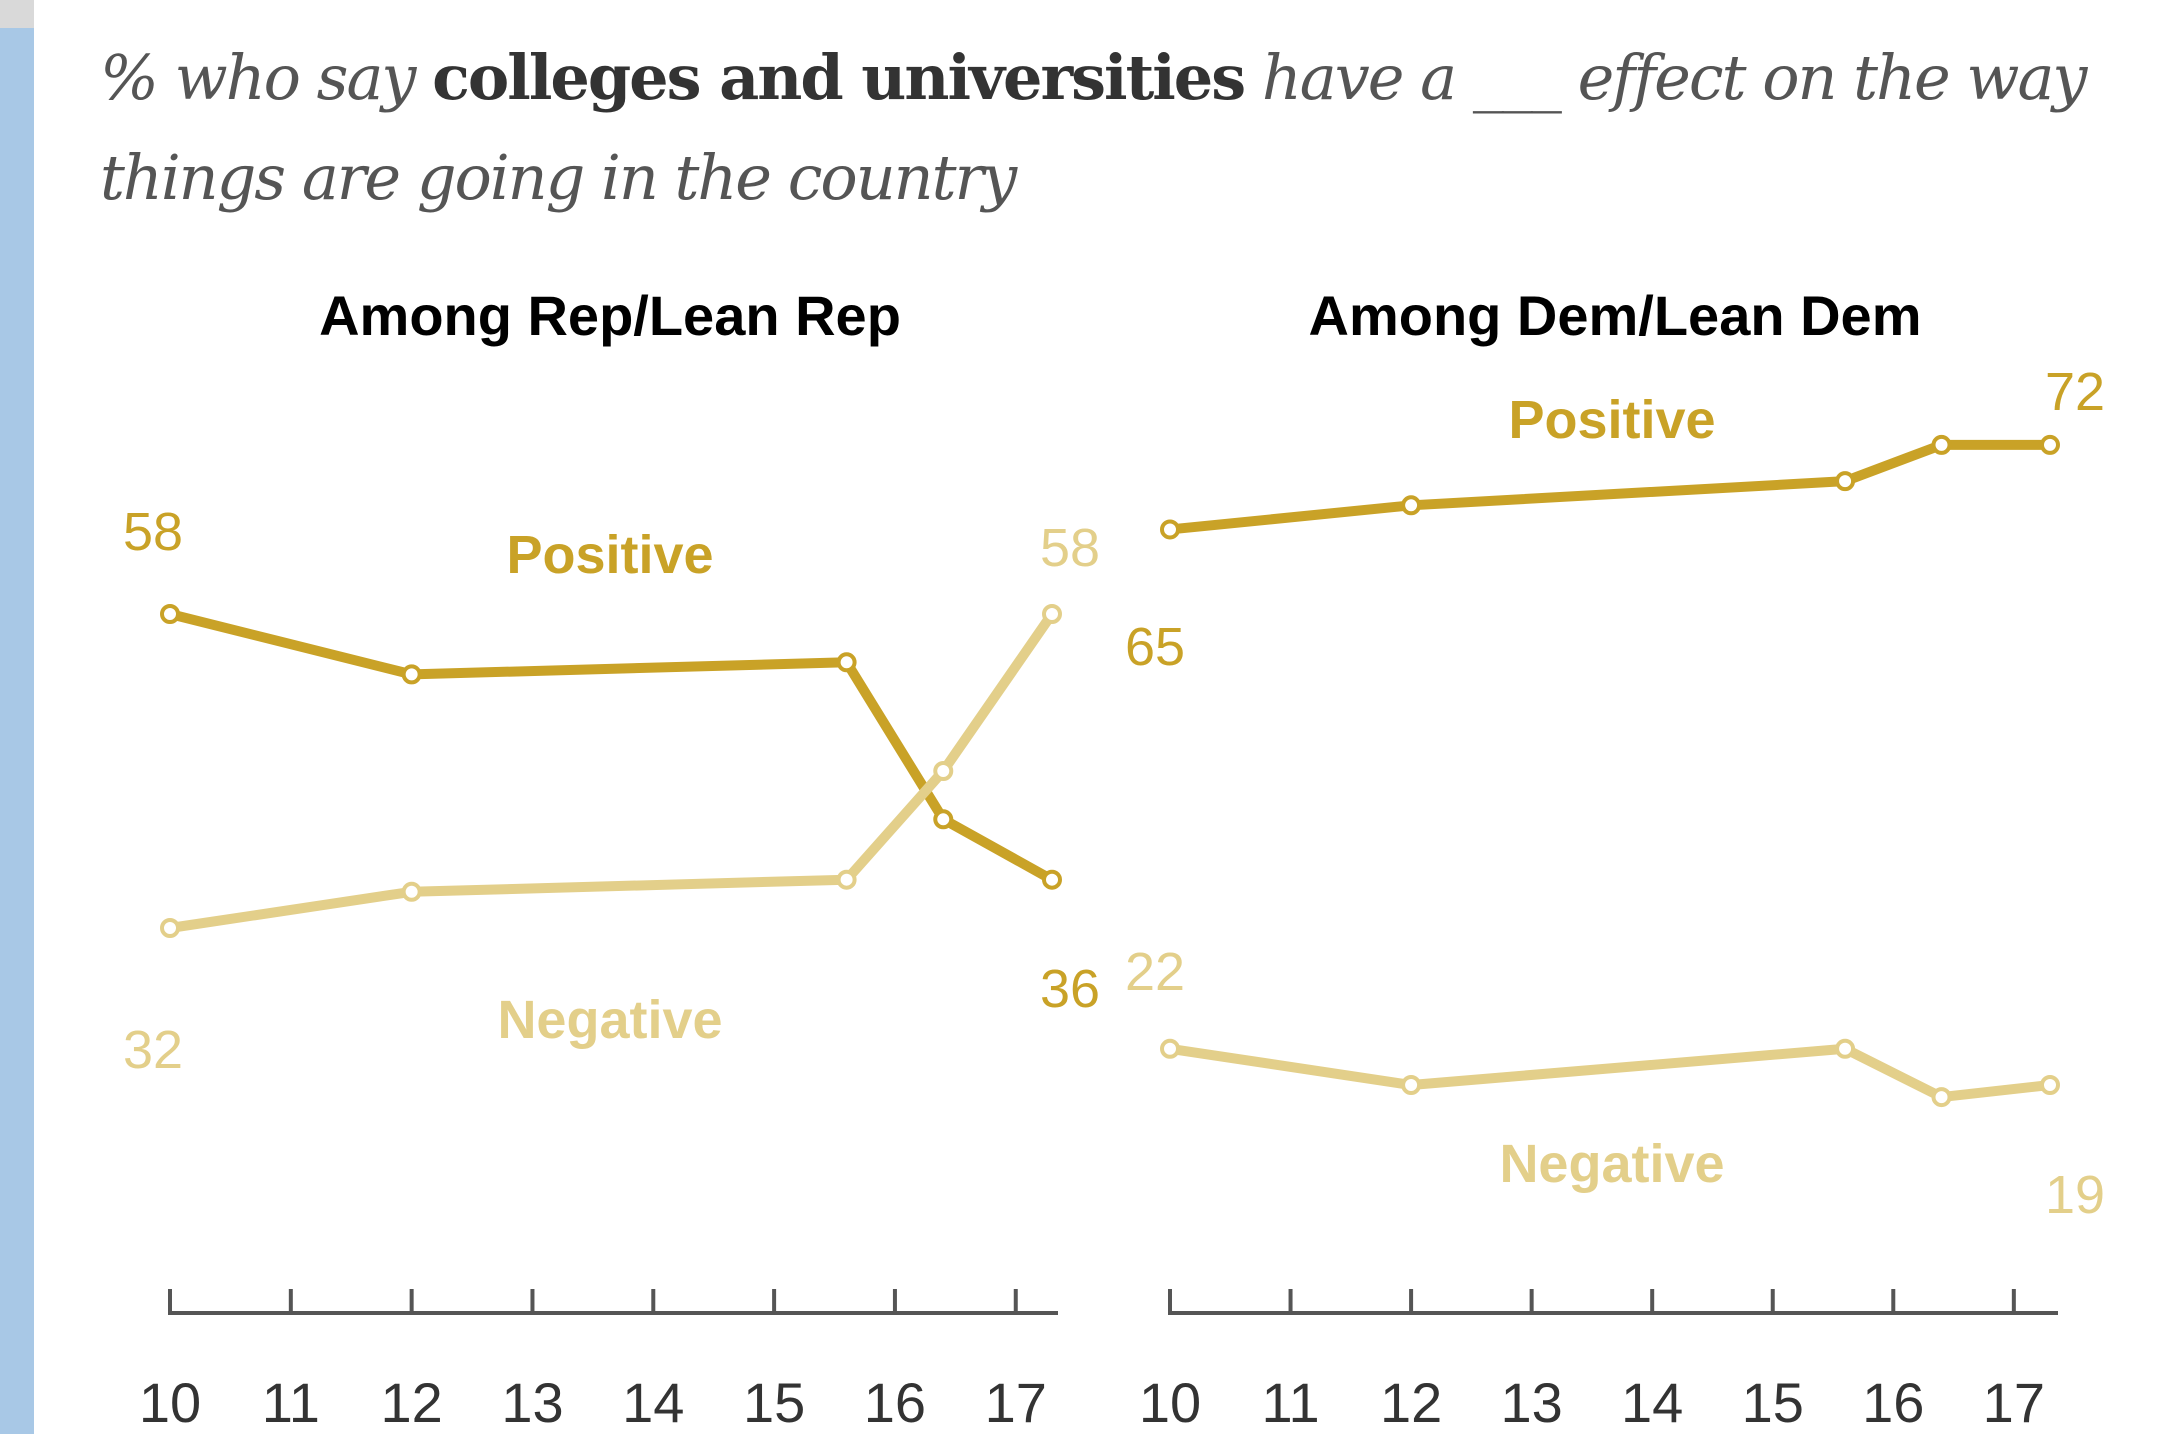 The width and height of the screenshot is (2183, 1434). I want to click on subtitle-emphasis: colleges and universities, so click(839, 77).